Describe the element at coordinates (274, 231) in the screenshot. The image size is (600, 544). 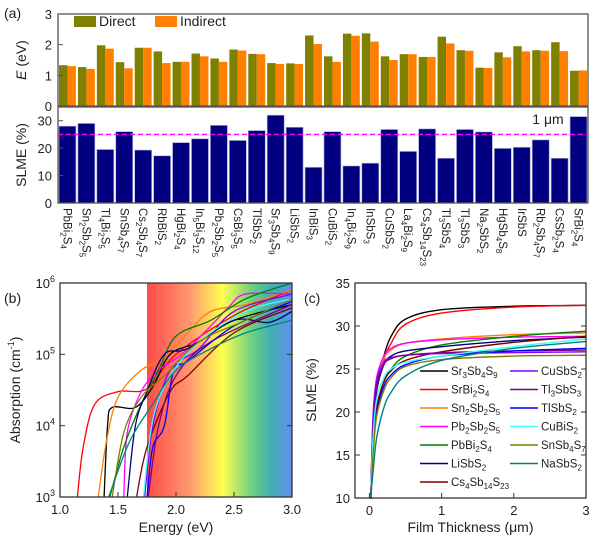
I see `category-label: Sr3Sb4S9` at that location.